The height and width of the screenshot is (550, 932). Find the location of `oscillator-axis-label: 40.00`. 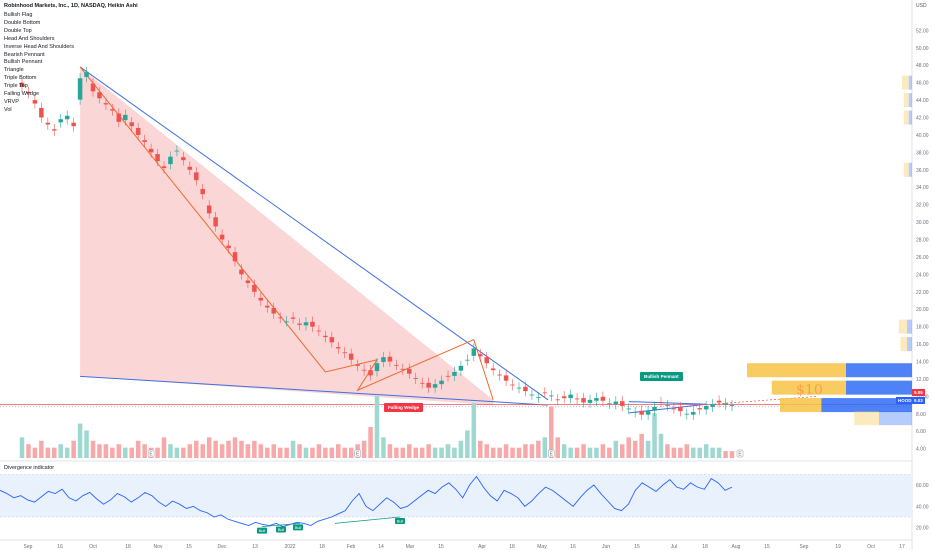

oscillator-axis-label: 40.00 is located at coordinates (922, 507).